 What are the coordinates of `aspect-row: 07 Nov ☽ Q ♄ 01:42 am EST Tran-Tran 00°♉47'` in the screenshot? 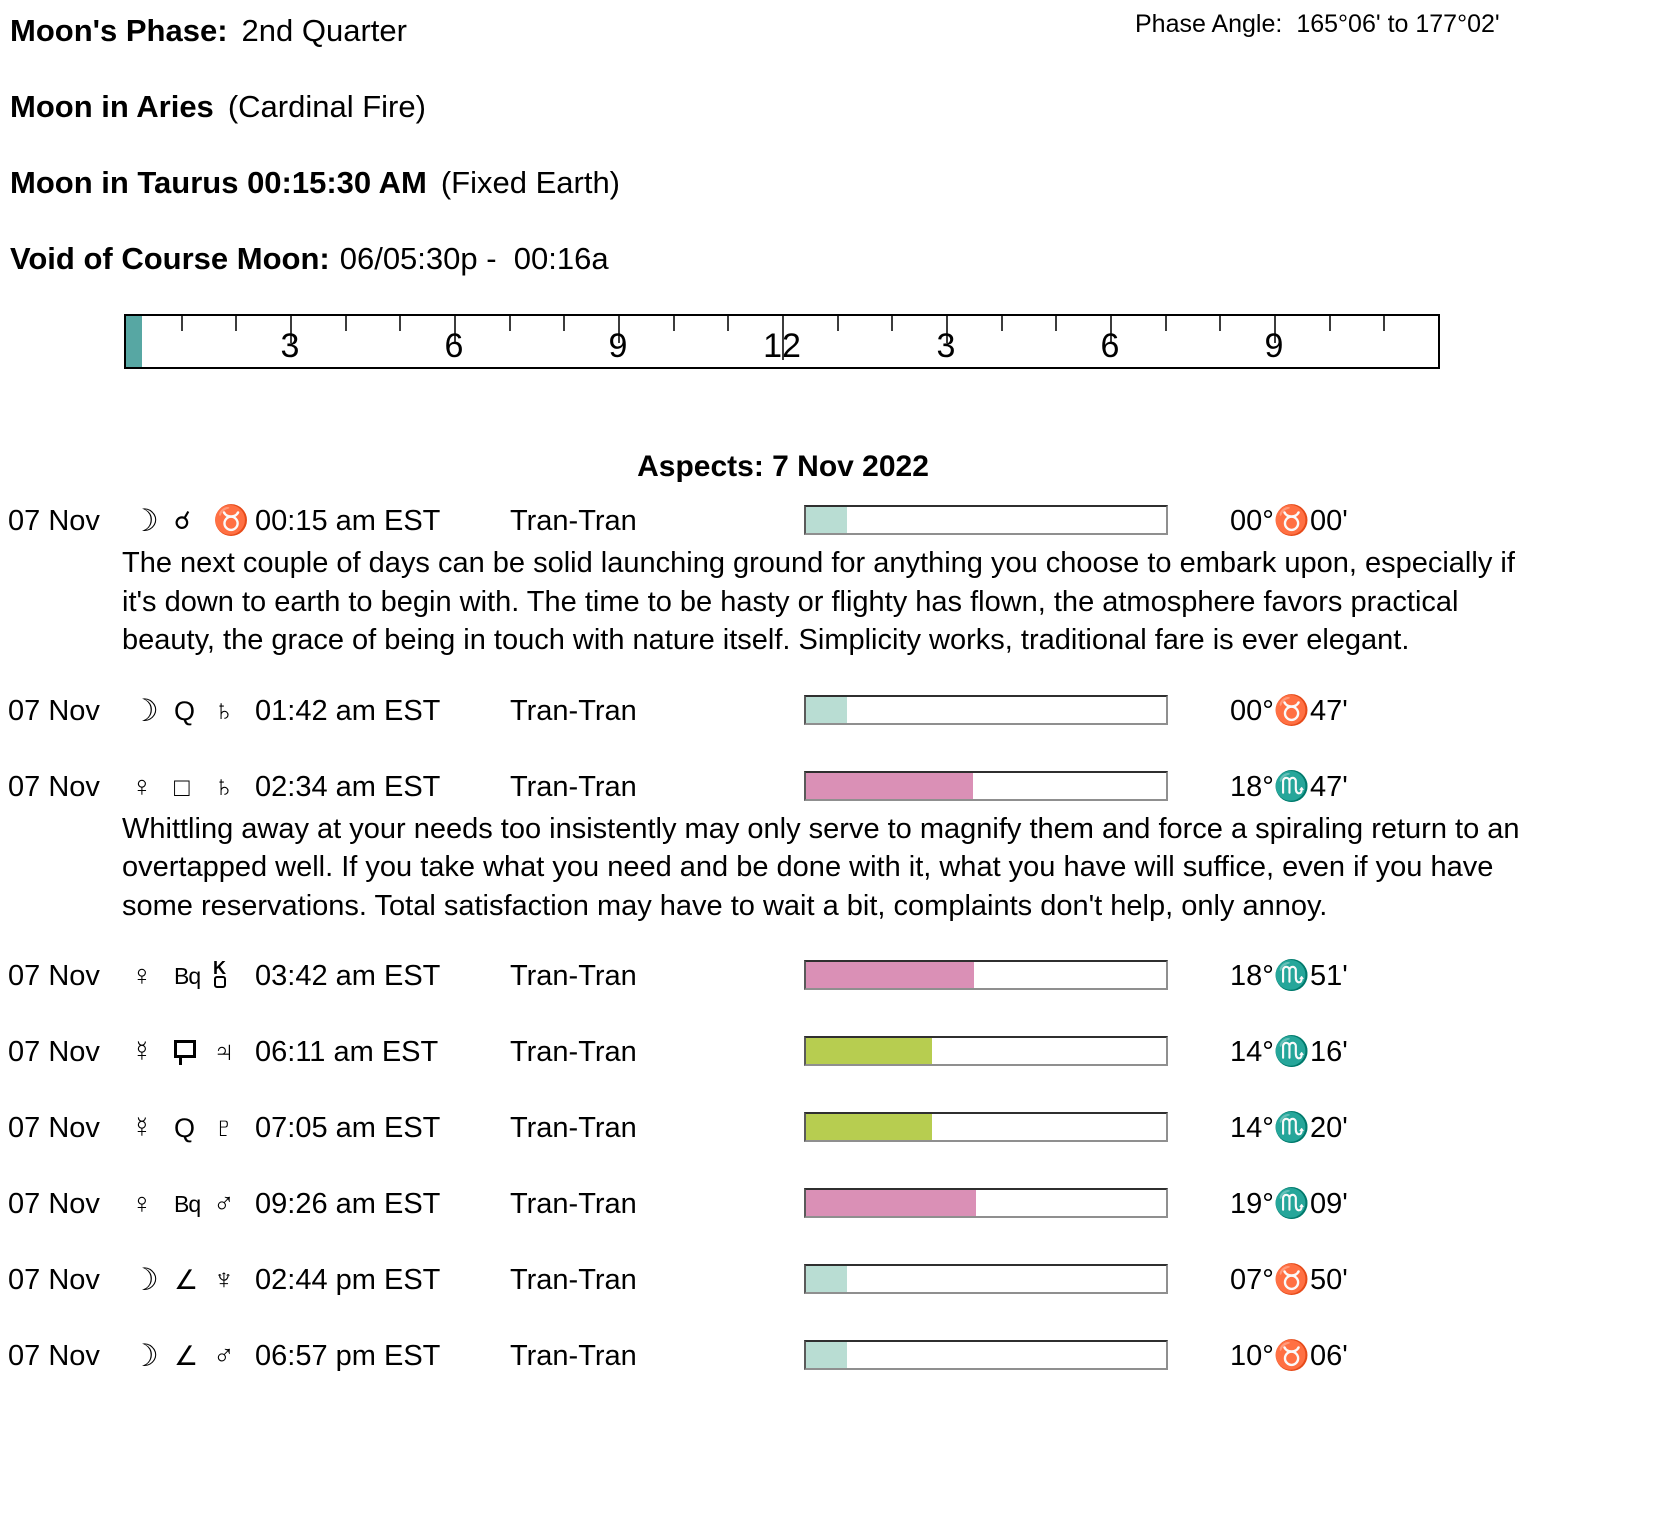 It's located at (827, 710).